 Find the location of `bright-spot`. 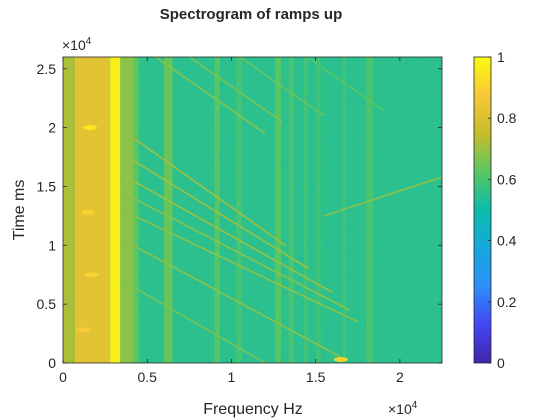

bright-spot is located at coordinates (88, 212).